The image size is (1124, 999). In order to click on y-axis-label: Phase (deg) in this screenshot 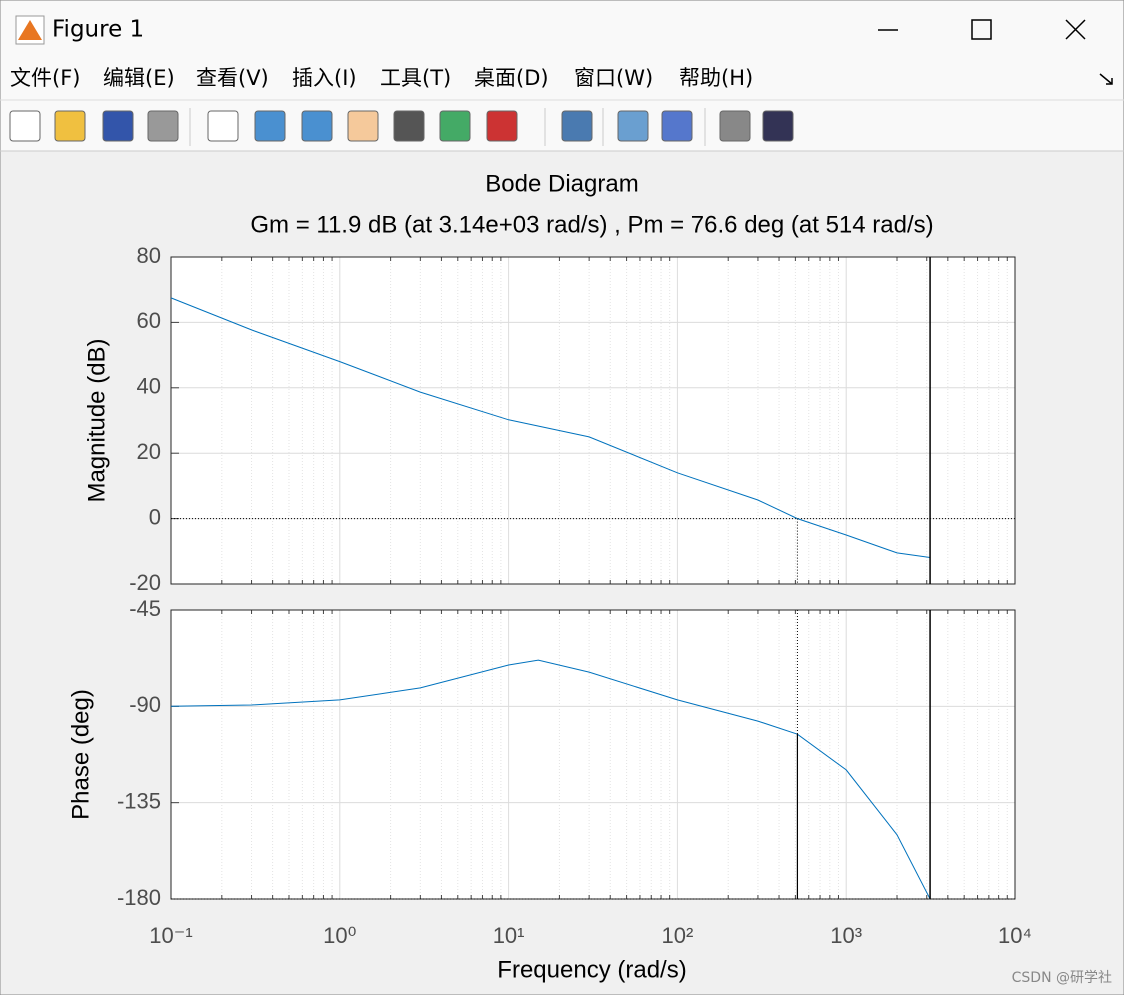, I will do `click(80, 754)`.